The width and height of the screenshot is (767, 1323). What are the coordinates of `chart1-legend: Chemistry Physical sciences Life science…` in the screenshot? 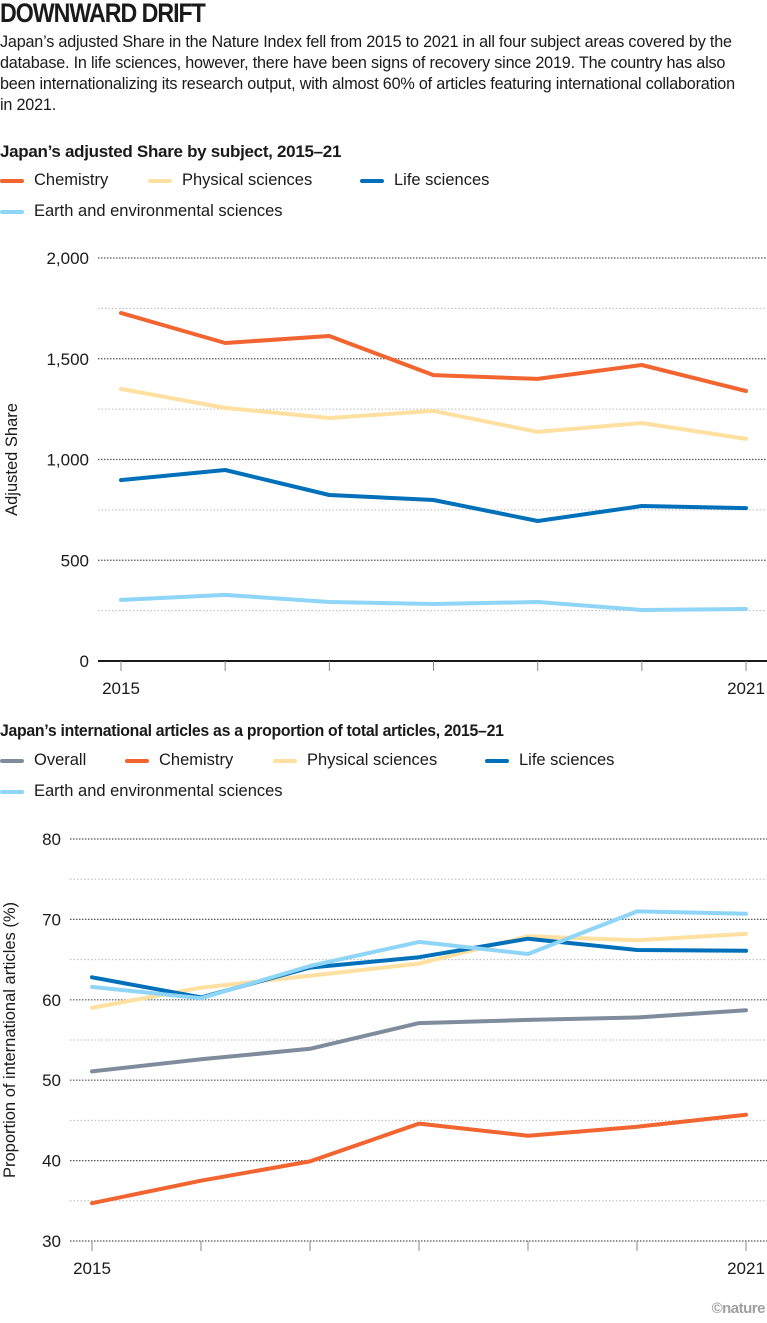 It's located at (383, 201).